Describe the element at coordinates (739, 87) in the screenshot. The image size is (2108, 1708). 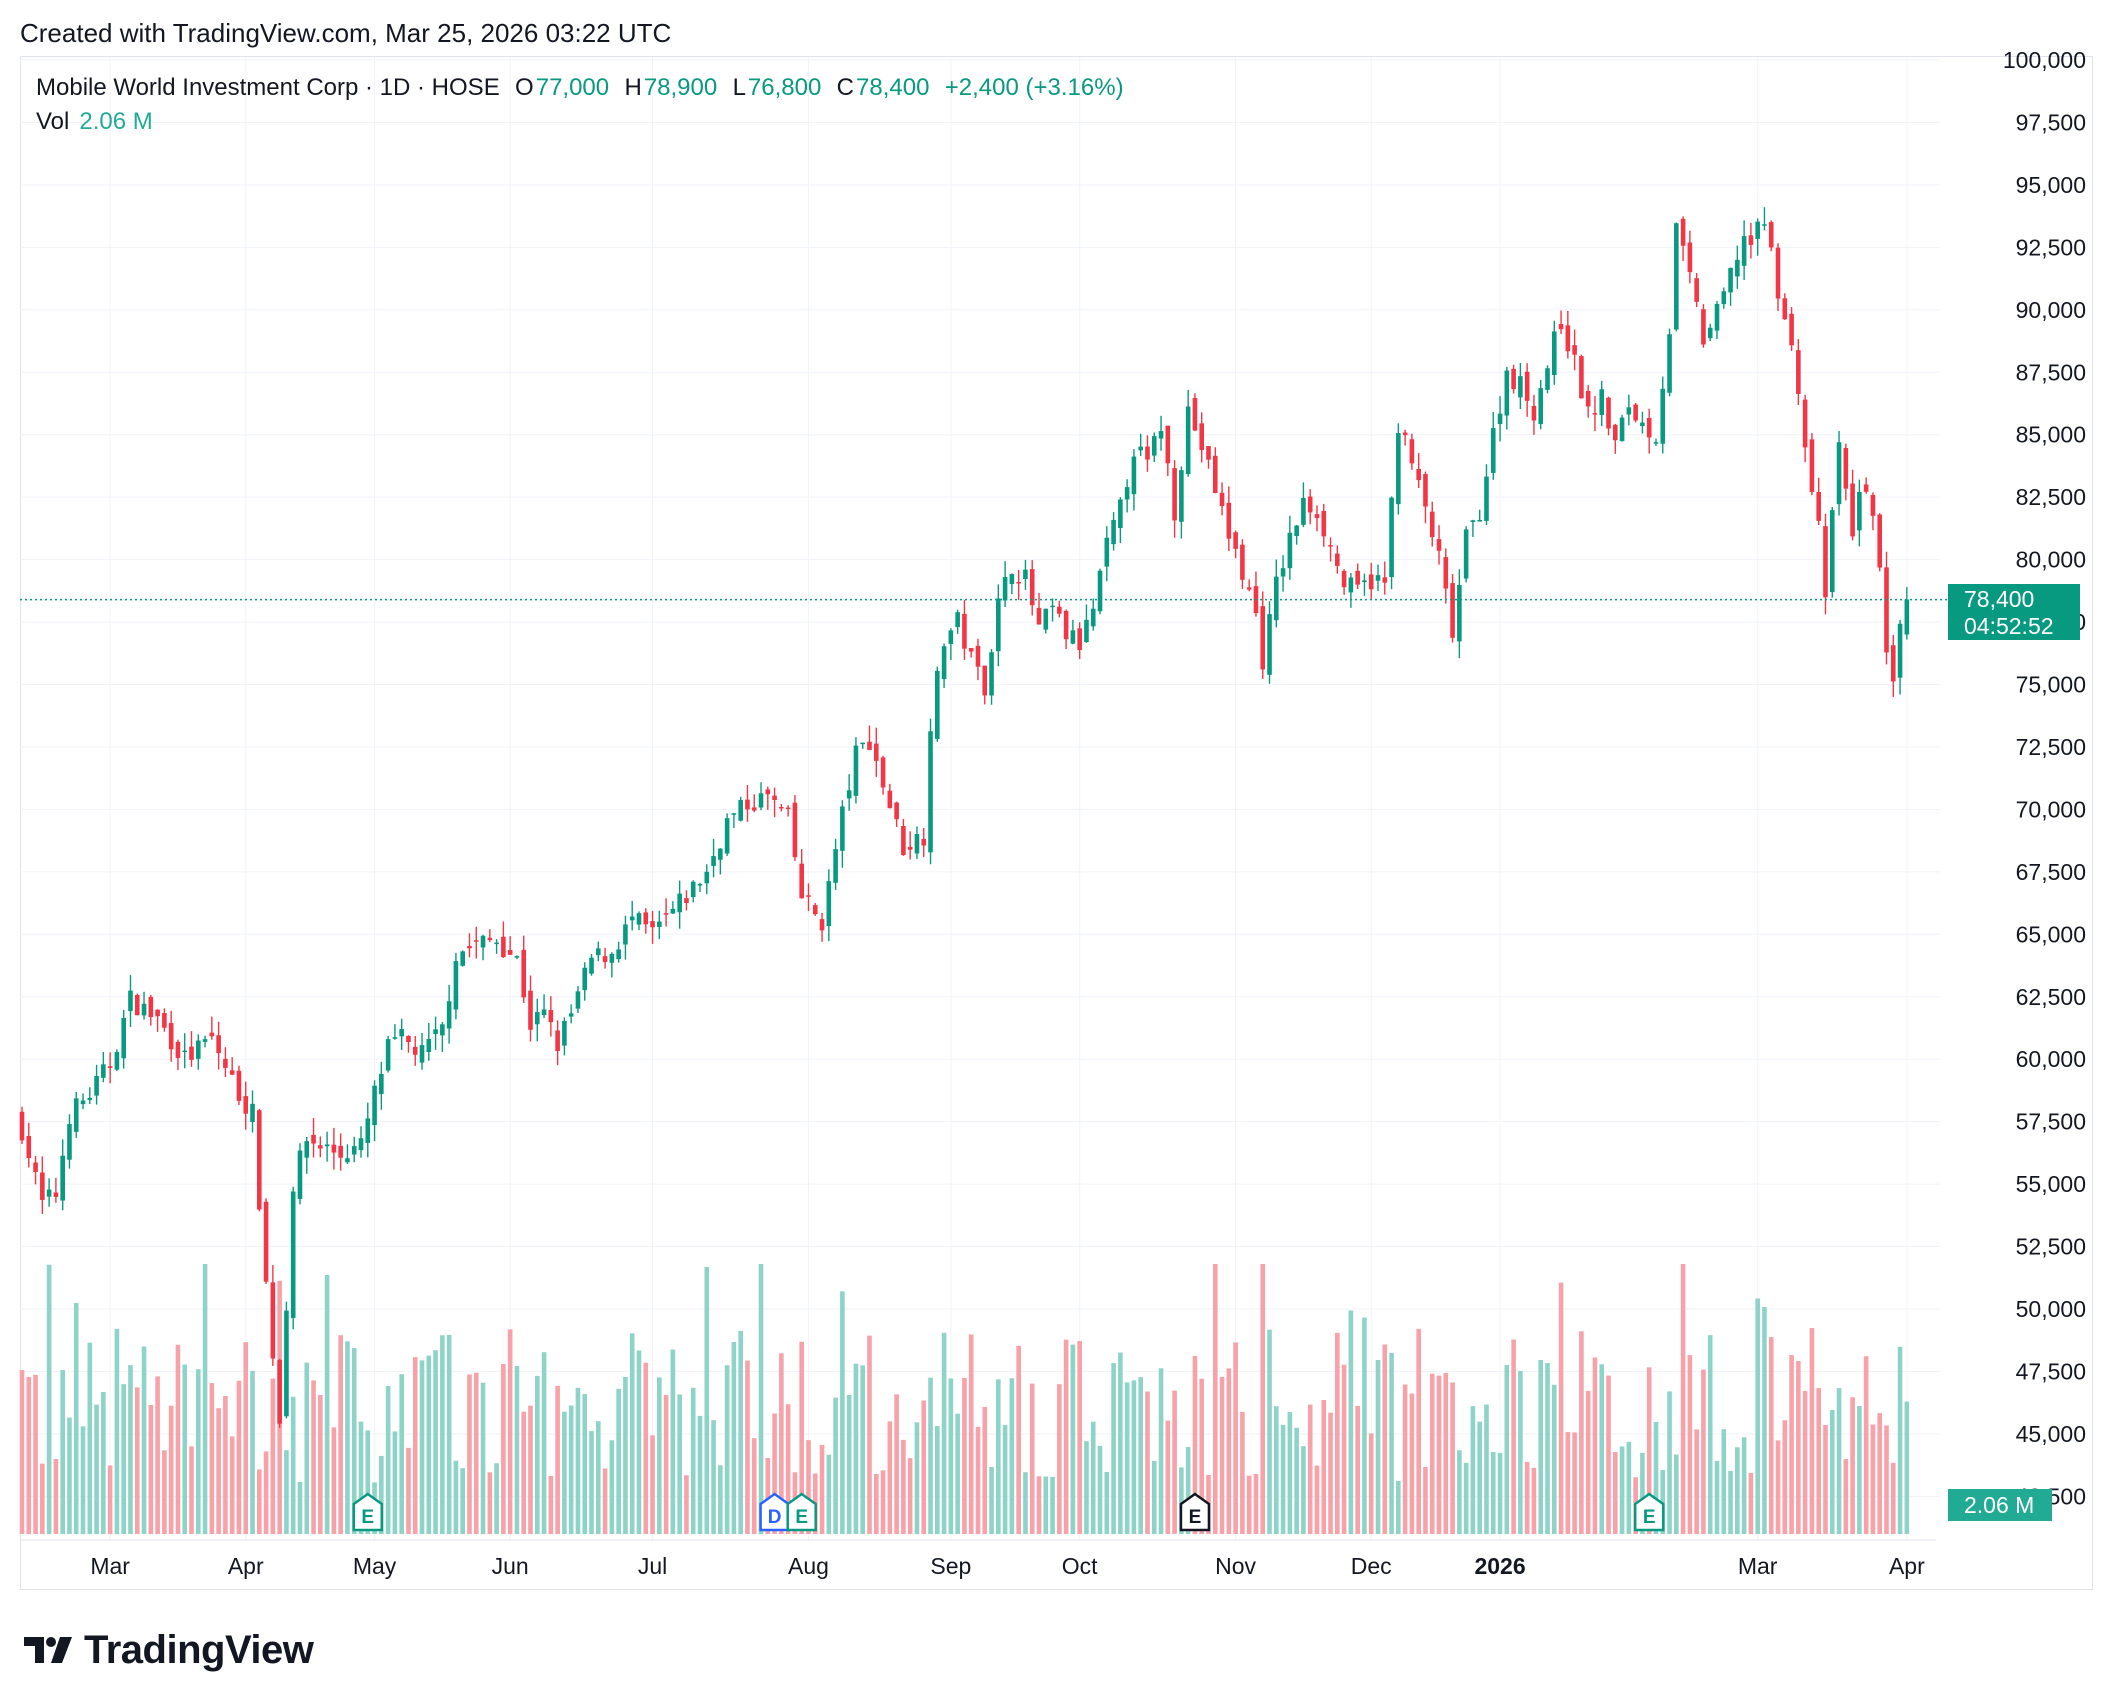
I see `low-label: L` at that location.